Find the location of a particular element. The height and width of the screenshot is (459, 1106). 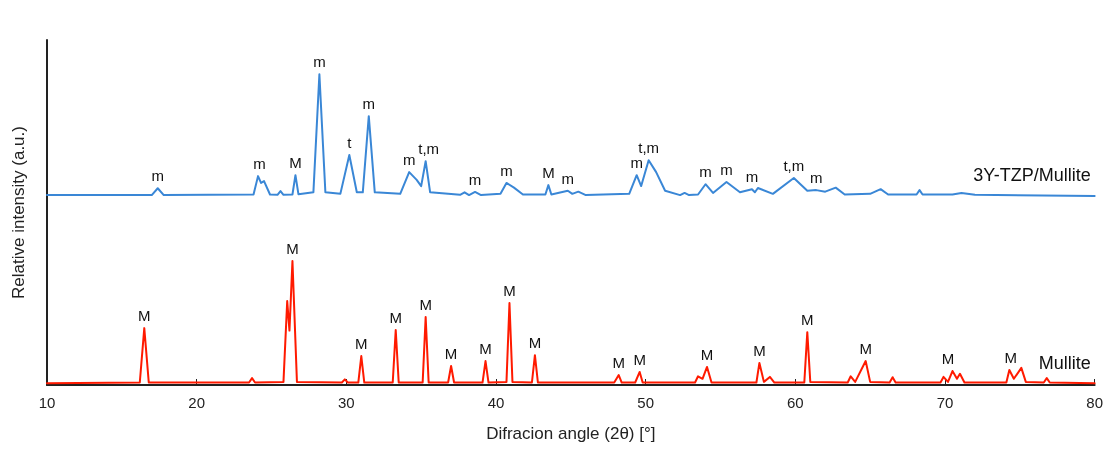

x-tick-label: 50 is located at coordinates (646, 402).